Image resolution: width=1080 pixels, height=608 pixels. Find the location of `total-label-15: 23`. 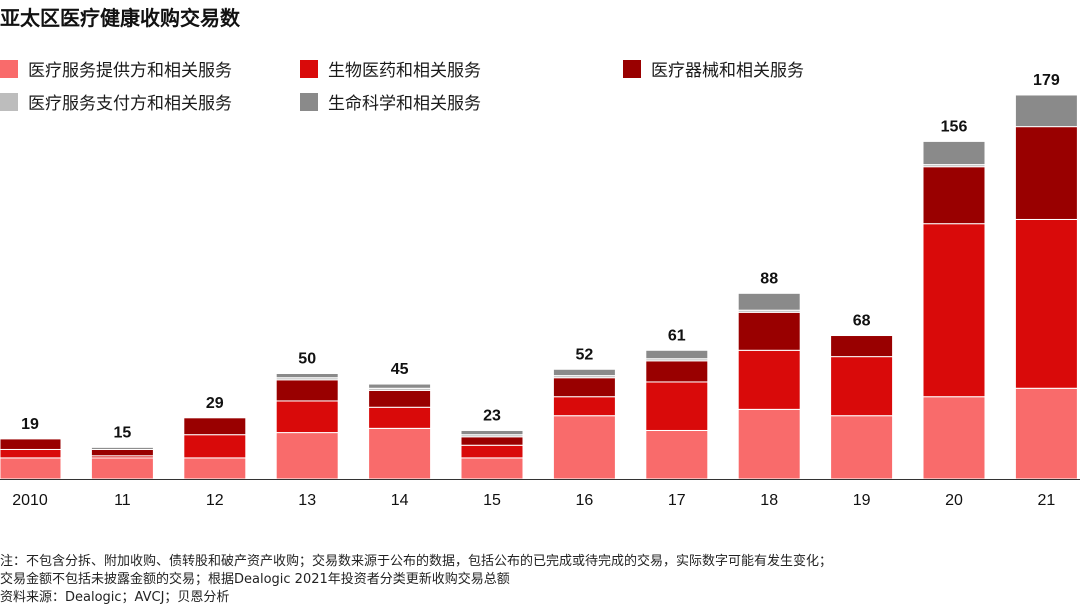

total-label-15: 23 is located at coordinates (492, 415).